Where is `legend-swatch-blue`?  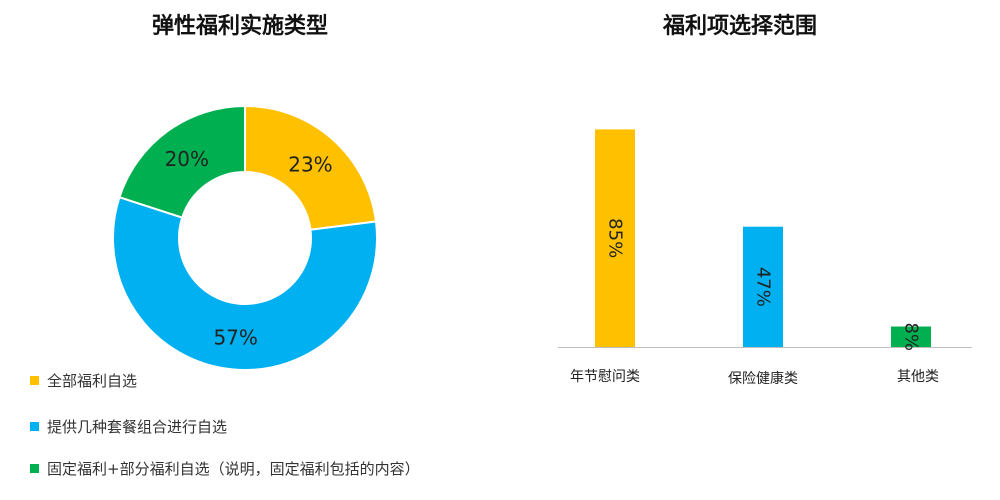 legend-swatch-blue is located at coordinates (34, 426).